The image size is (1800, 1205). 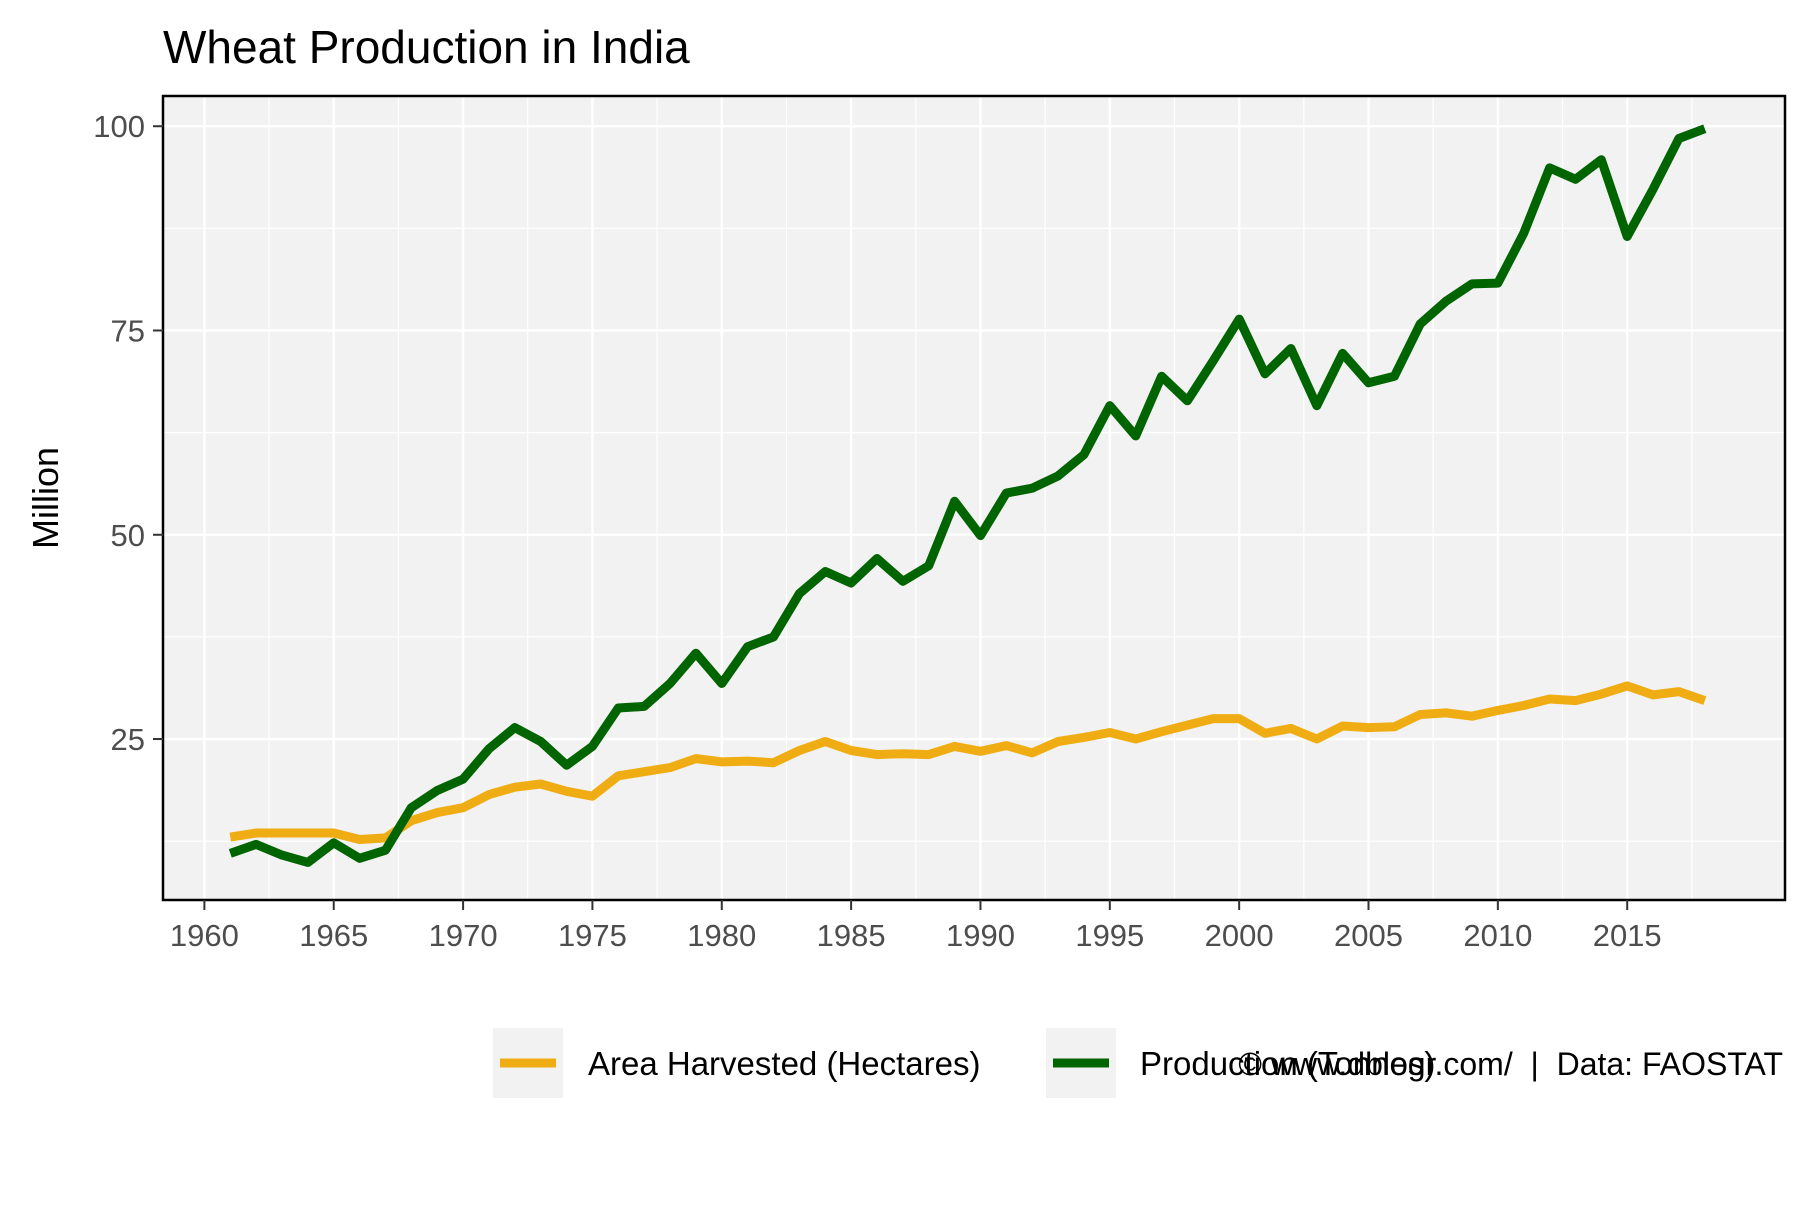 What do you see at coordinates (592, 935) in the screenshot?
I see `x-tick-label: 1975` at bounding box center [592, 935].